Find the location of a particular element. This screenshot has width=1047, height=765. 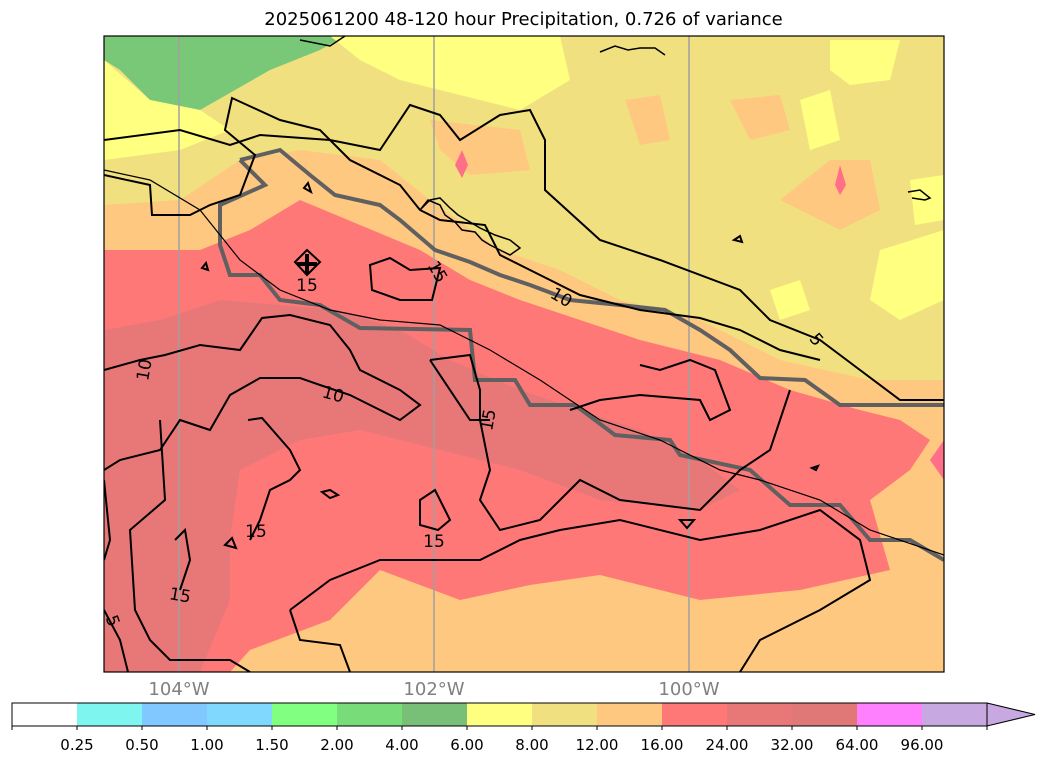

colorbar-tick-label: 0.25 is located at coordinates (77, 745).